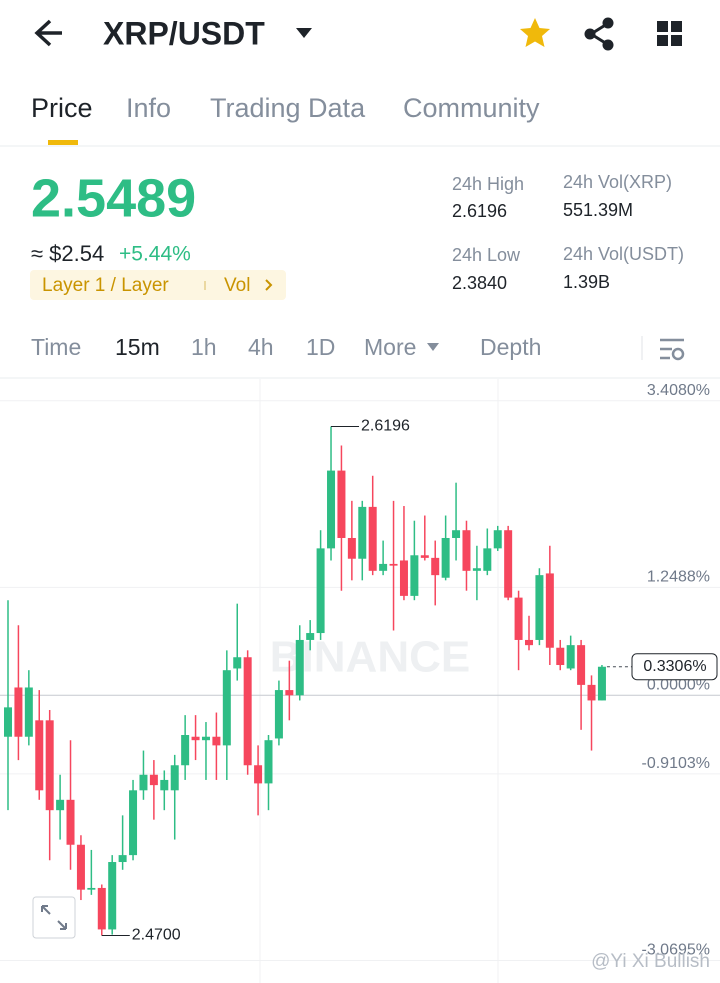 The width and height of the screenshot is (720, 983). What do you see at coordinates (678, 684) in the screenshot?
I see `y-tick-label: 0.0000%` at bounding box center [678, 684].